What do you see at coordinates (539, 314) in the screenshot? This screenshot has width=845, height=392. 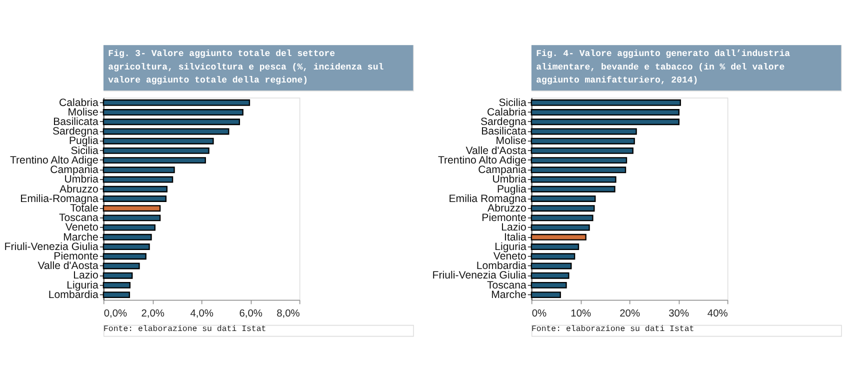 I see `x-tick-label: 0%` at bounding box center [539, 314].